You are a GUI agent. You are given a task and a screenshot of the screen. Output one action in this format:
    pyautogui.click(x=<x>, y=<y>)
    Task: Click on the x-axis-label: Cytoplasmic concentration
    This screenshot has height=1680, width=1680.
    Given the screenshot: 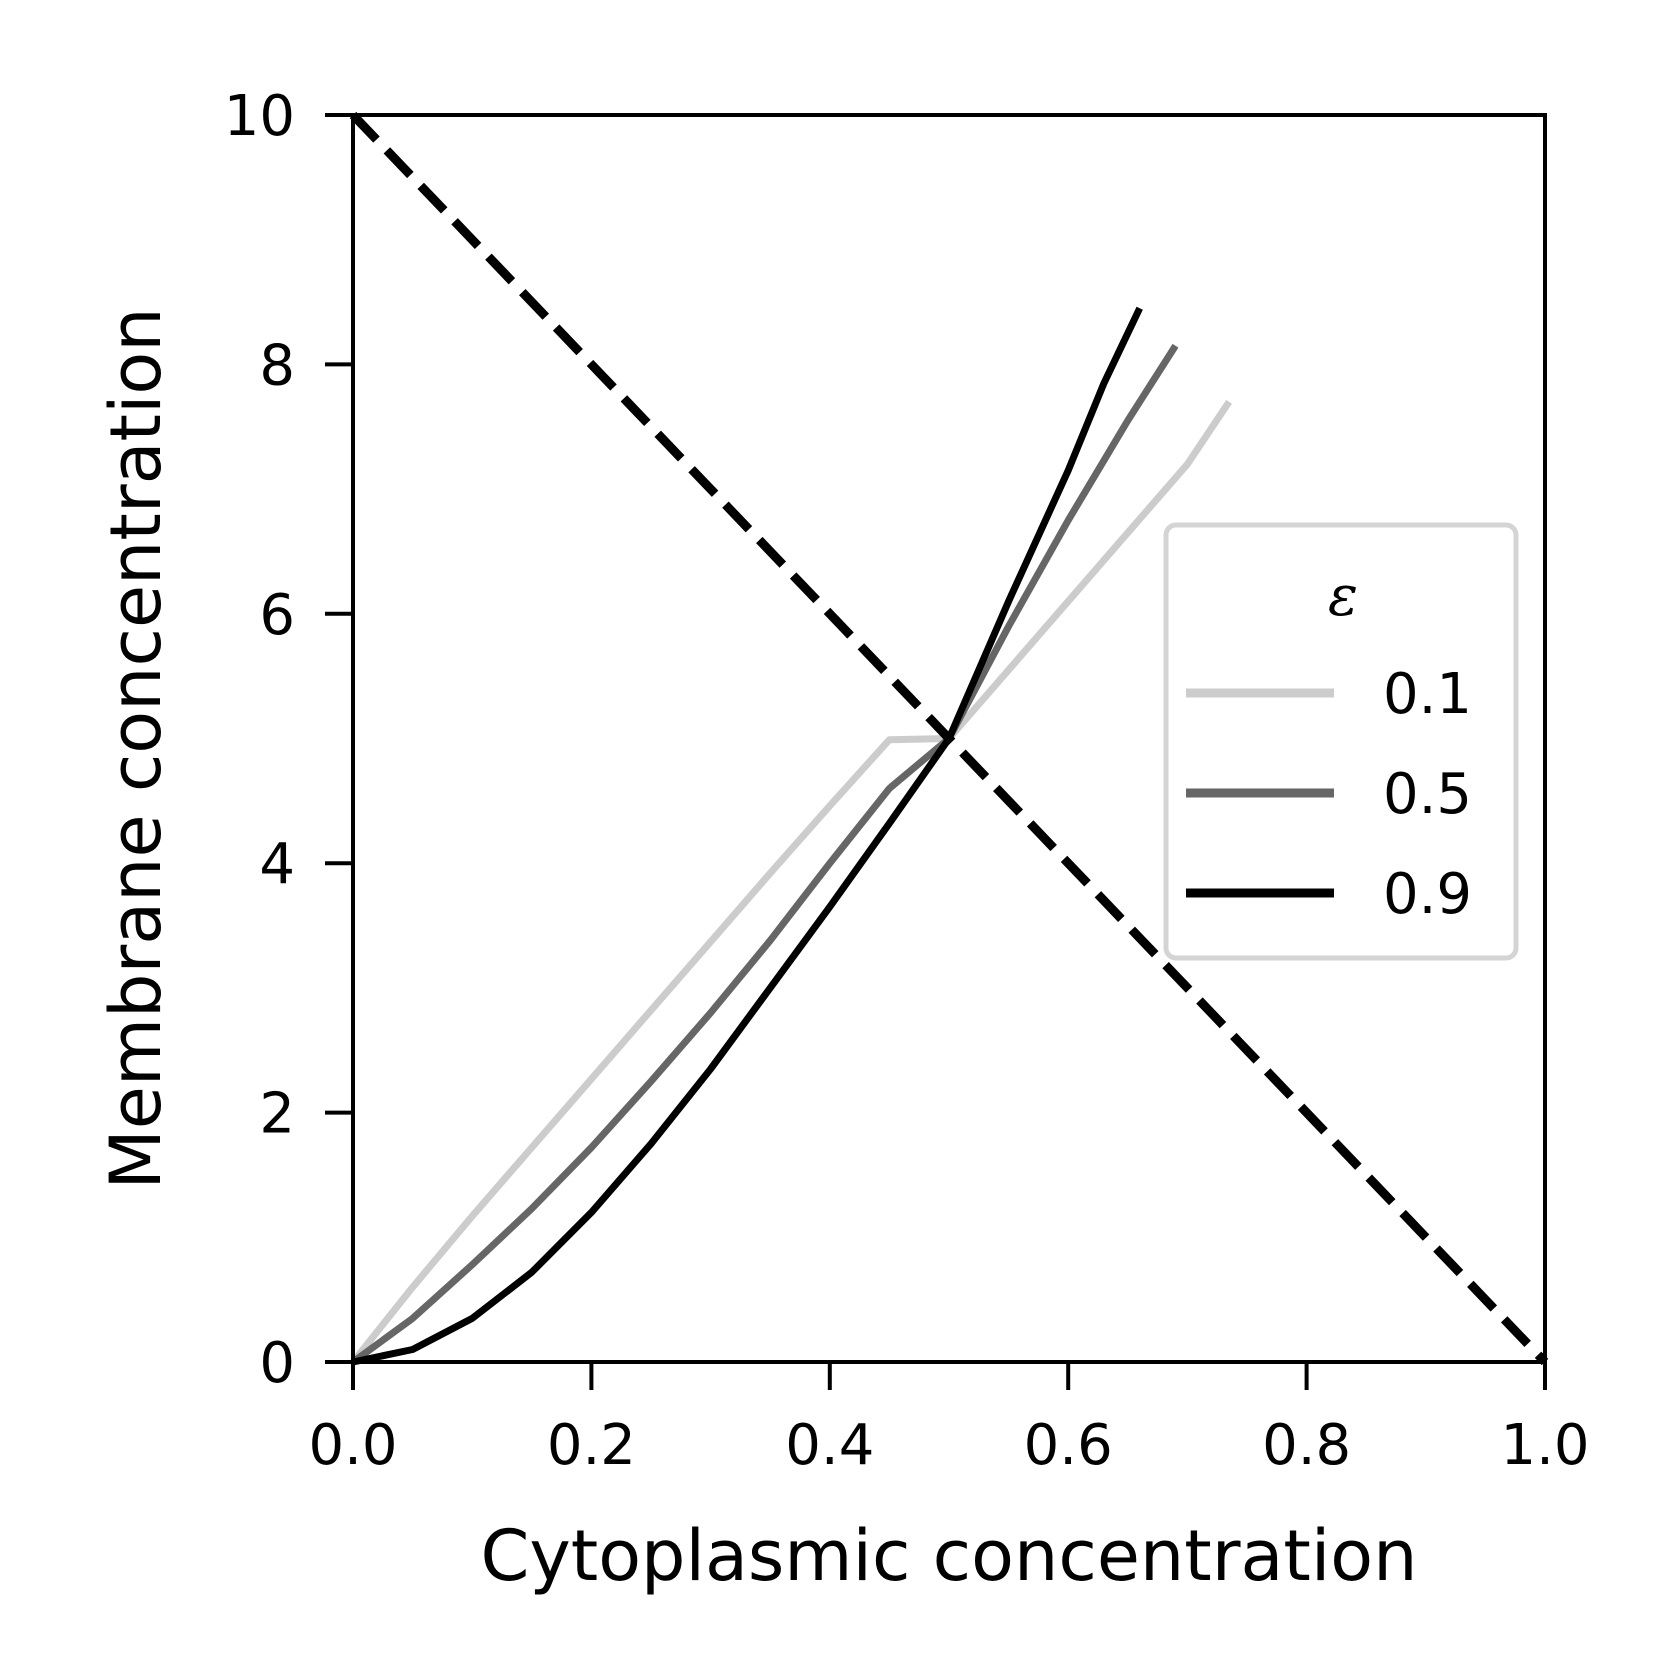 What is the action you would take?
    pyautogui.click(x=948, y=1556)
    